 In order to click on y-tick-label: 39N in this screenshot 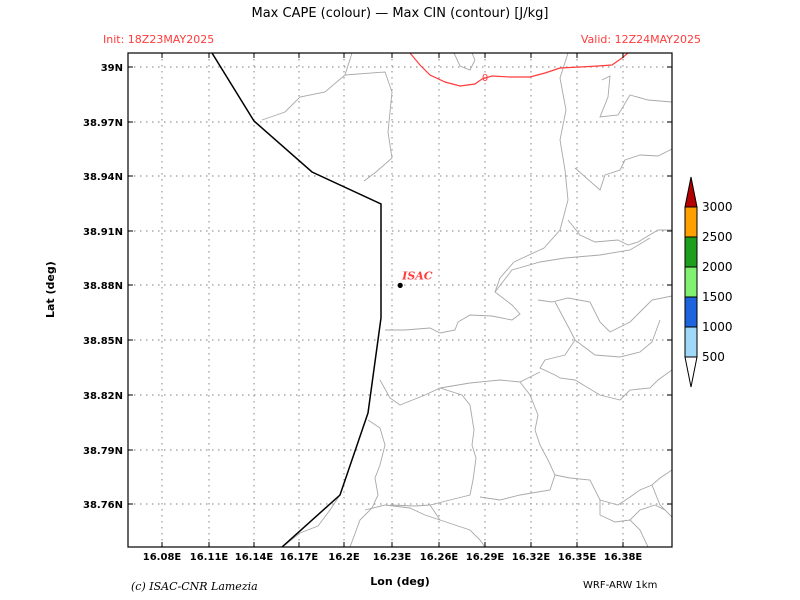, I will do `click(112, 68)`.